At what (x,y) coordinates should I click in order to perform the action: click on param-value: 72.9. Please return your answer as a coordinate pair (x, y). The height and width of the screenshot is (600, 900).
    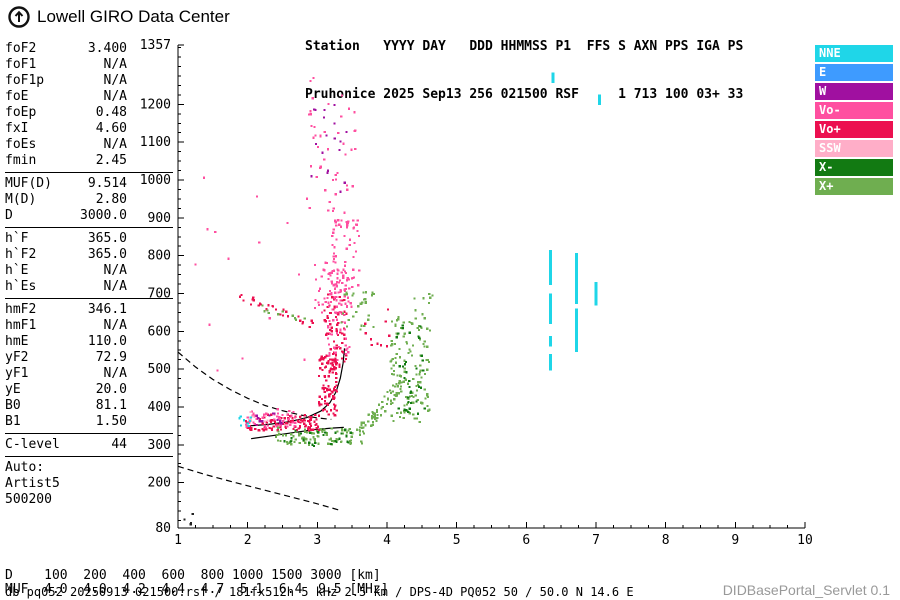
    Looking at the image, I should click on (111, 357).